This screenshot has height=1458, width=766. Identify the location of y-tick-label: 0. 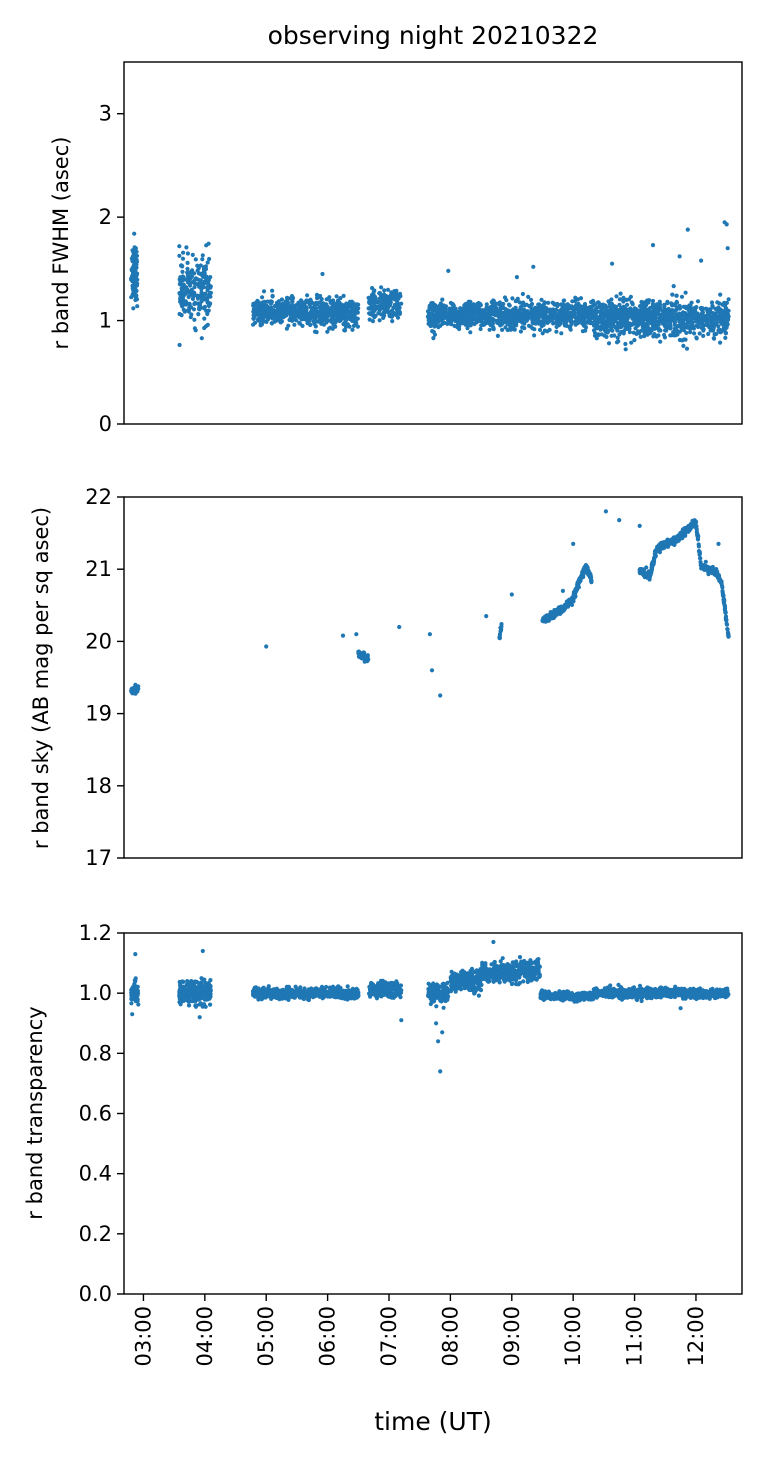
(105, 424).